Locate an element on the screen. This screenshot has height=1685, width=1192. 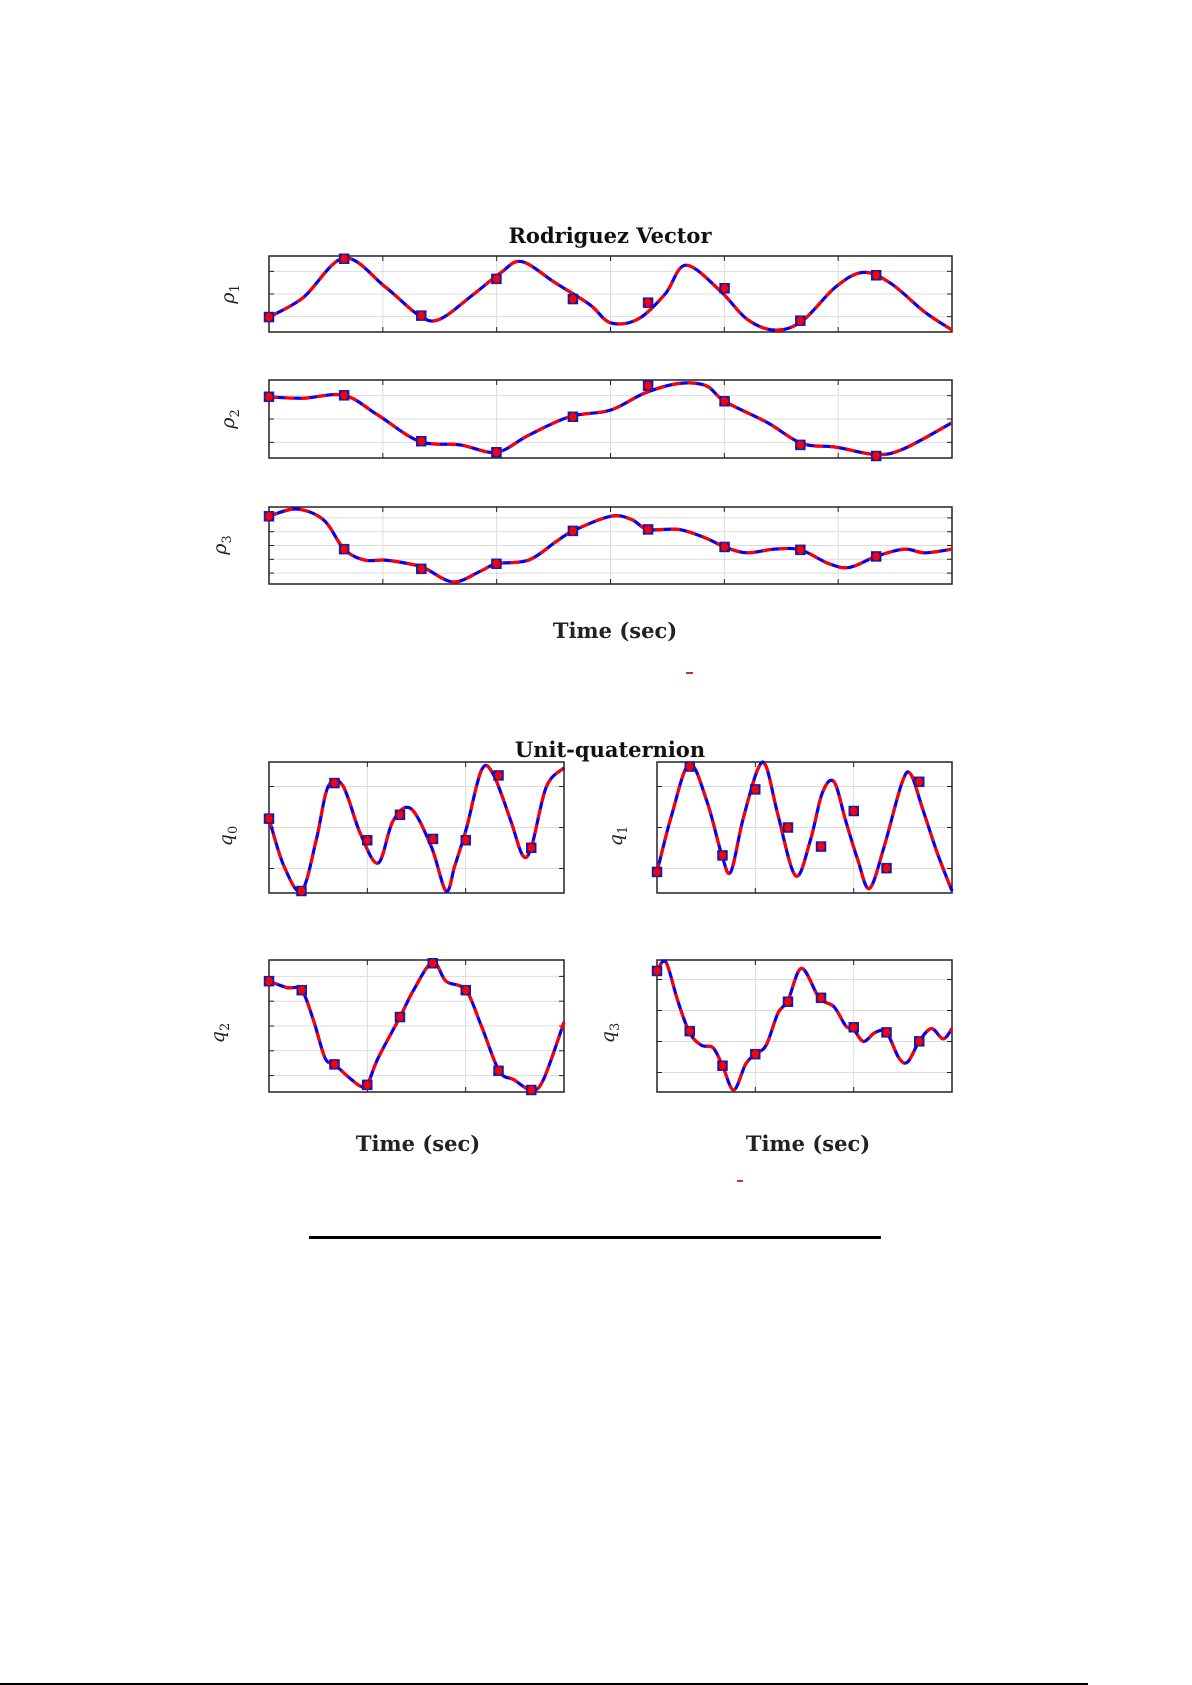
rho2-ylabel: ρ2 is located at coordinates (230, 418).